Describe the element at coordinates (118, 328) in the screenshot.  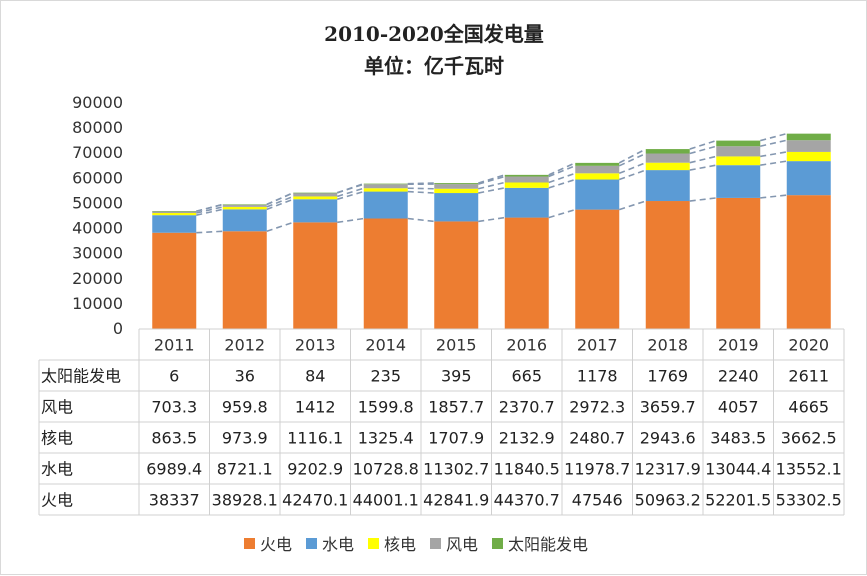
I see `y-tick-label: 0` at that location.